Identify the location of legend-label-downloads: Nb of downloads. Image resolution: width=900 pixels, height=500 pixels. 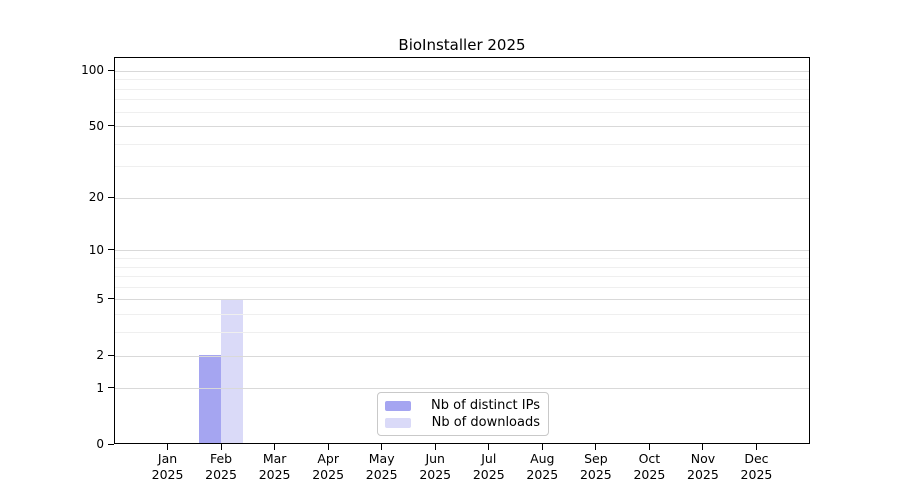
(485, 422).